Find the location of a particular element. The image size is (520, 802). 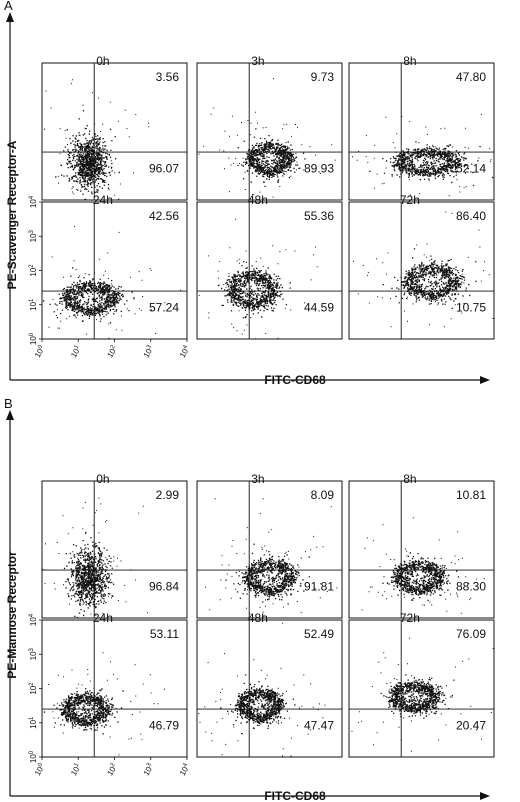

lower-right-value: 20.47 is located at coordinates (471, 726).